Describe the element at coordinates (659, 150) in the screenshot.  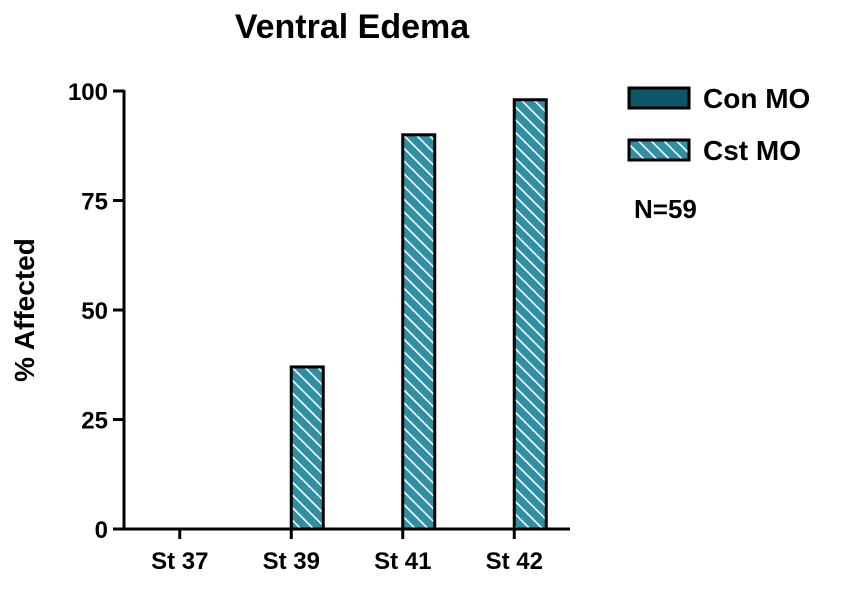
I see `legend-swatch-cst-mo` at that location.